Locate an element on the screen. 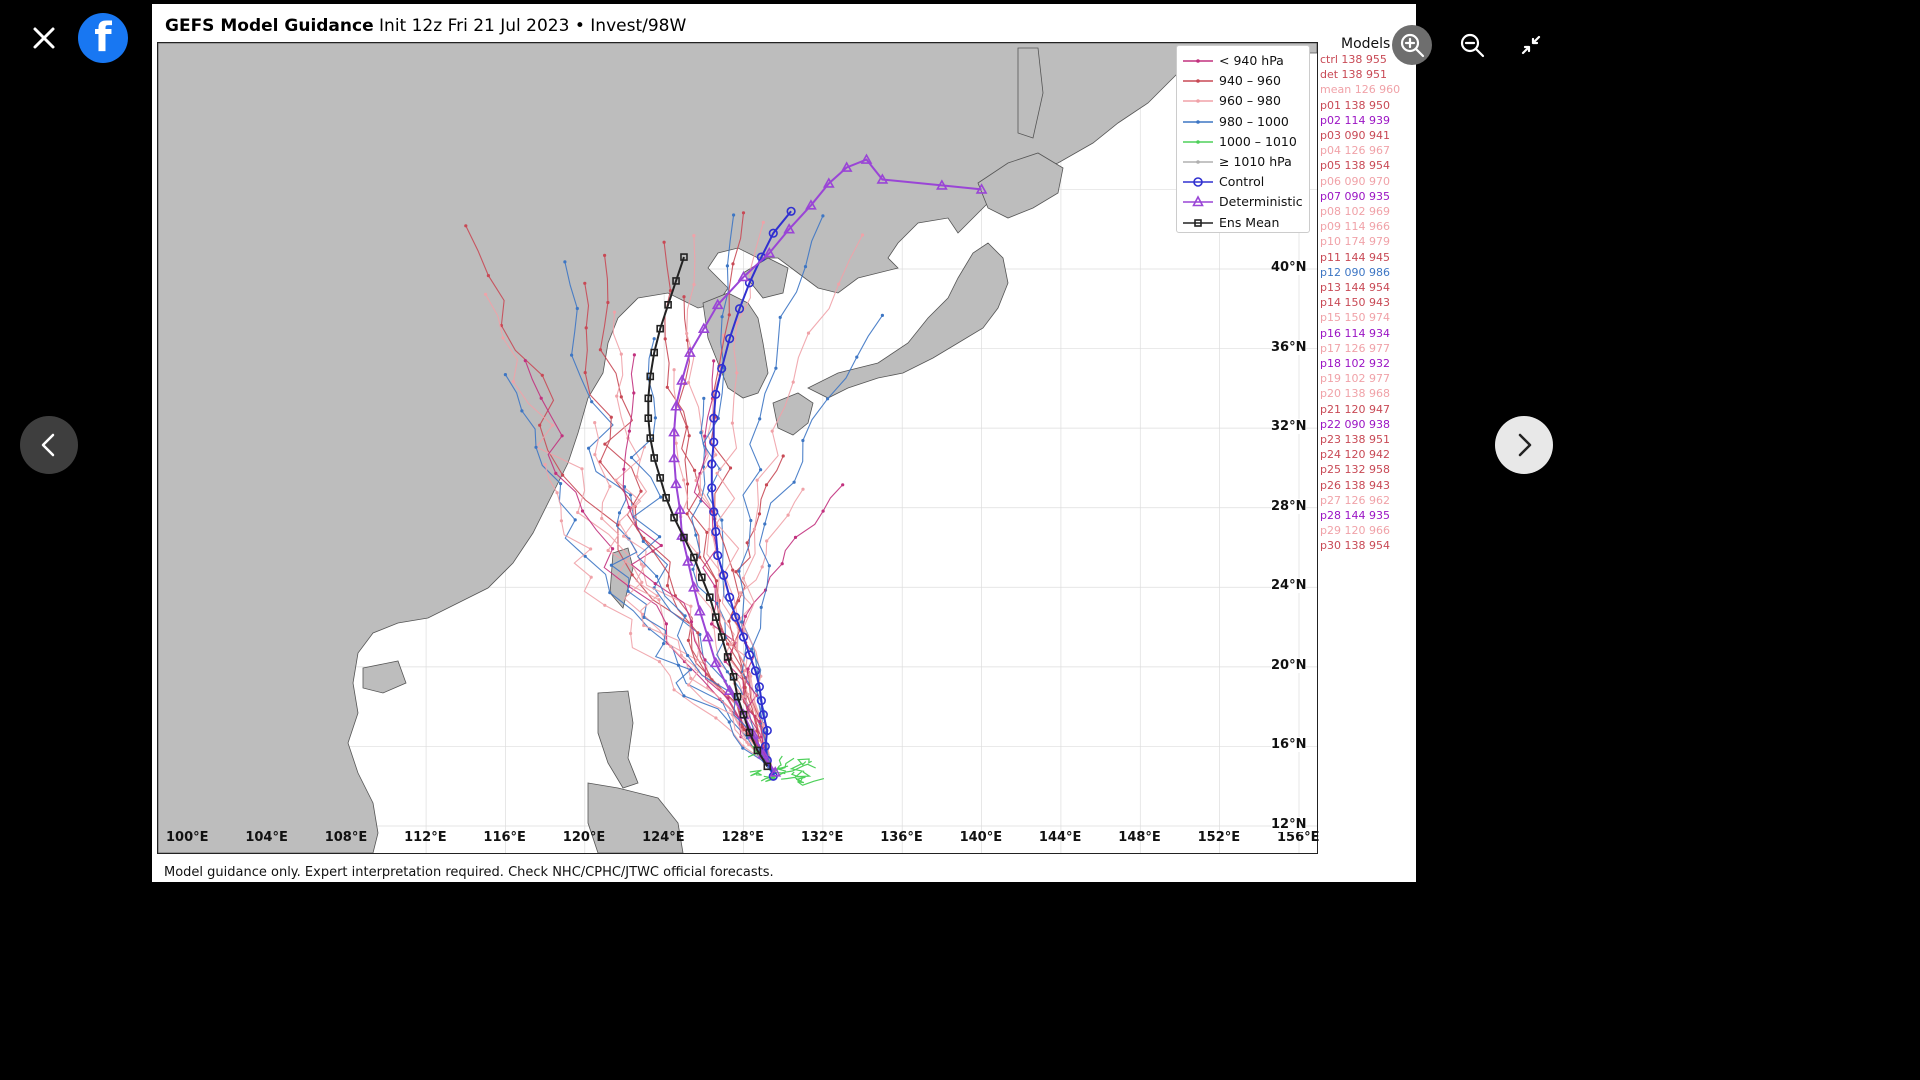 The image size is (1920, 1080). legend-item: < 940 hPa is located at coordinates (1243, 61).